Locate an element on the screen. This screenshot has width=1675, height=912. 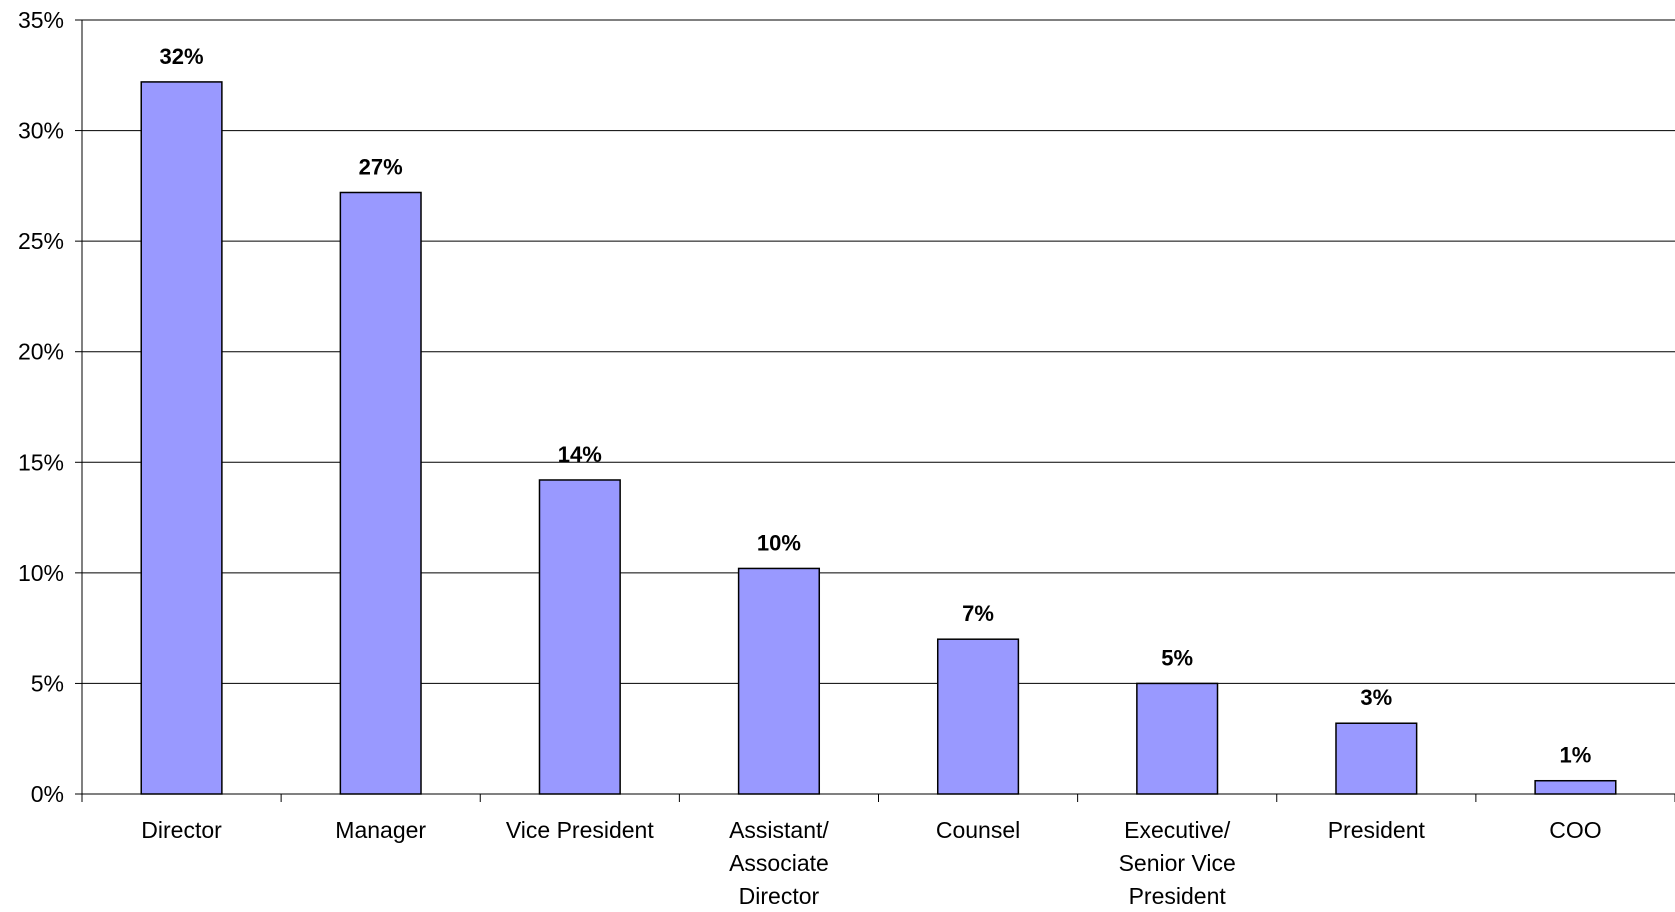
data-label: 7% is located at coordinates (978, 613).